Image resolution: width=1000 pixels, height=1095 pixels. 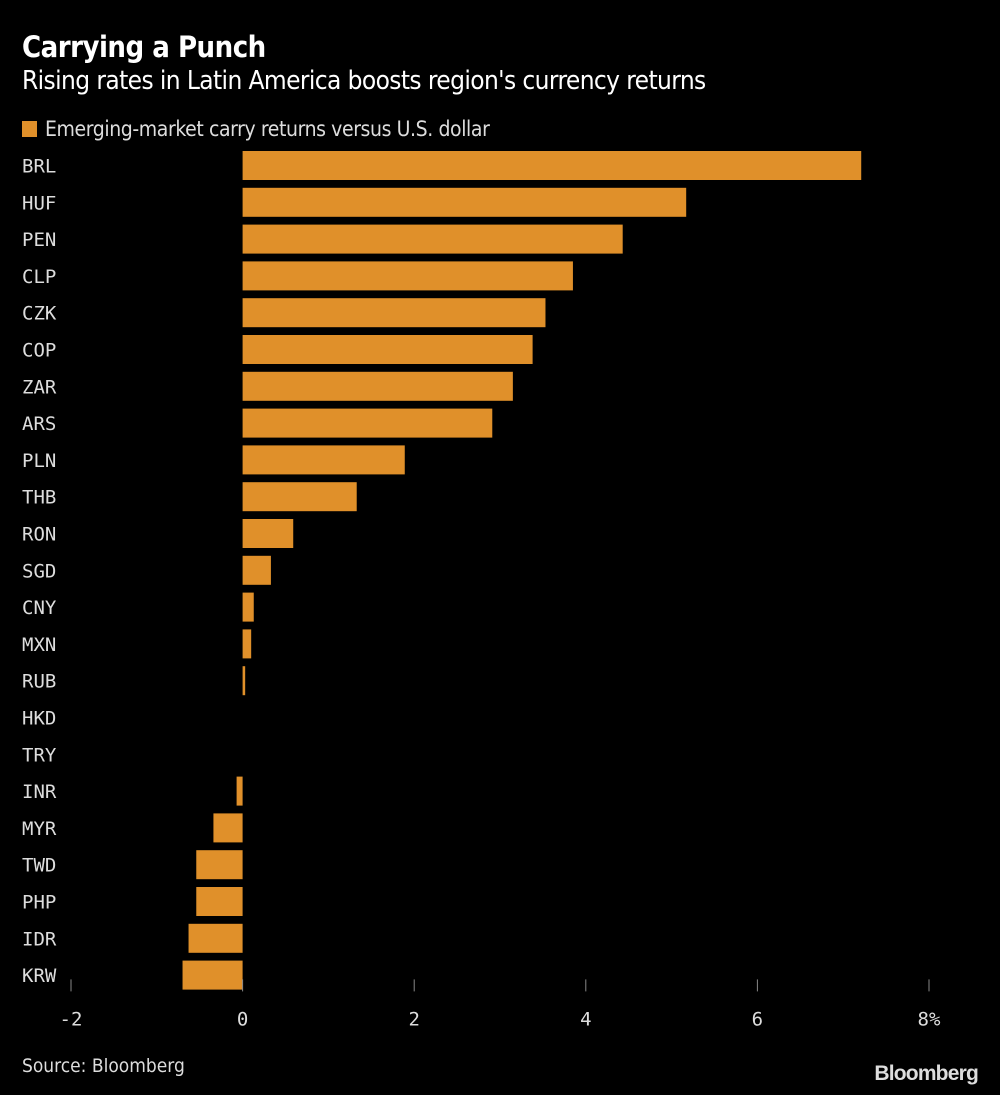 I want to click on category-label: SGD, so click(x=39, y=571).